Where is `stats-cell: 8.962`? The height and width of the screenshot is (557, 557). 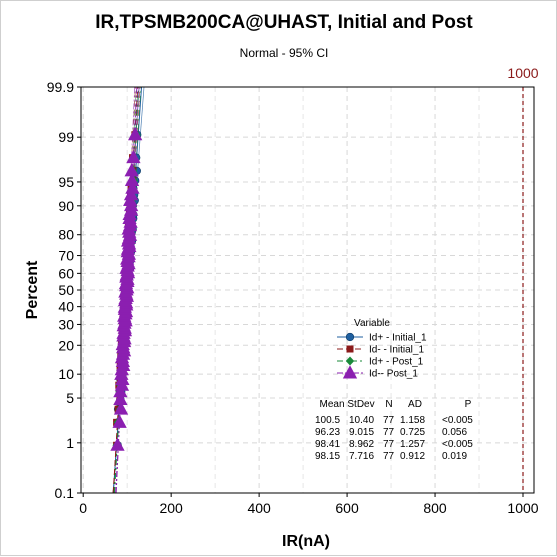
stats-cell: 8.962 is located at coordinates (361, 444).